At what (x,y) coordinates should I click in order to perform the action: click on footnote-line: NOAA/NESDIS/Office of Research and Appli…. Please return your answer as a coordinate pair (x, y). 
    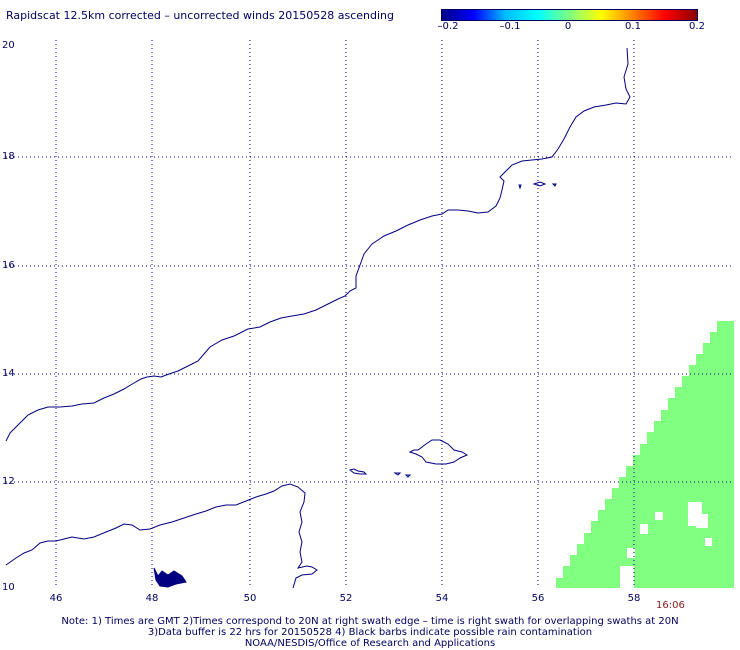
    Looking at the image, I should click on (370, 643).